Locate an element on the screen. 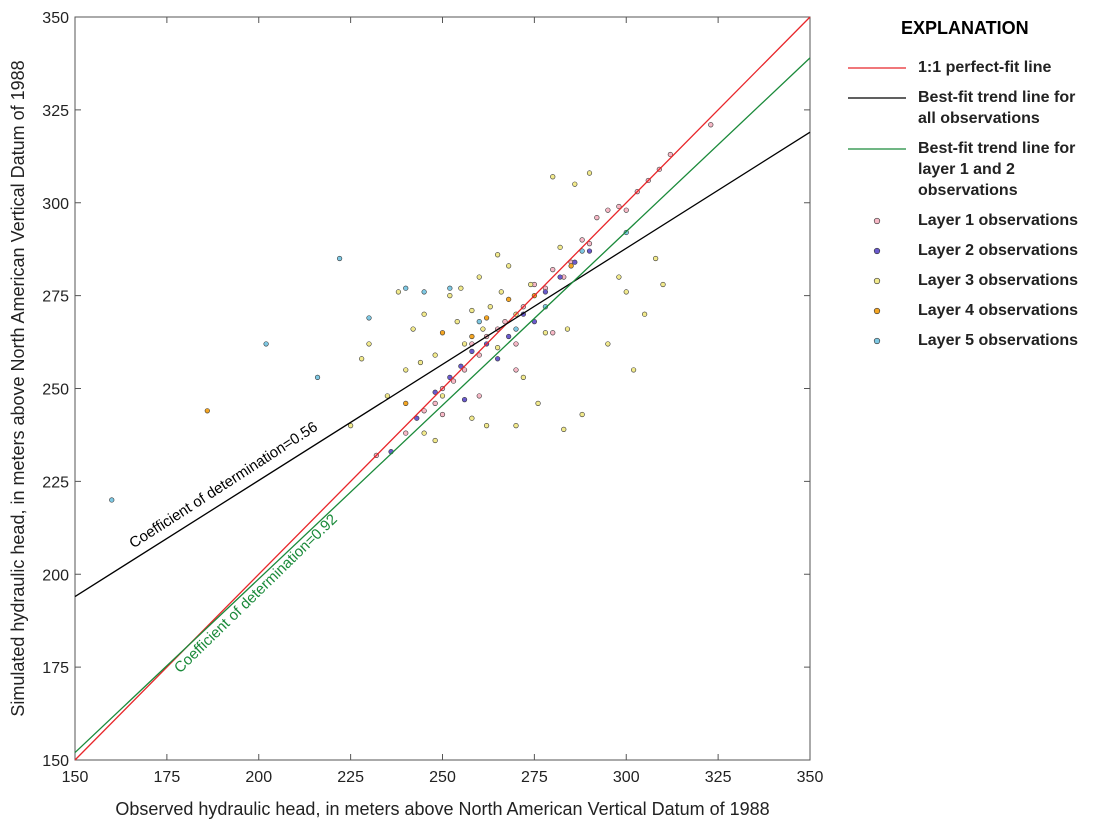 Image resolution: width=1104 pixels, height=827 pixels. y-tick-label: 275 is located at coordinates (55, 297).